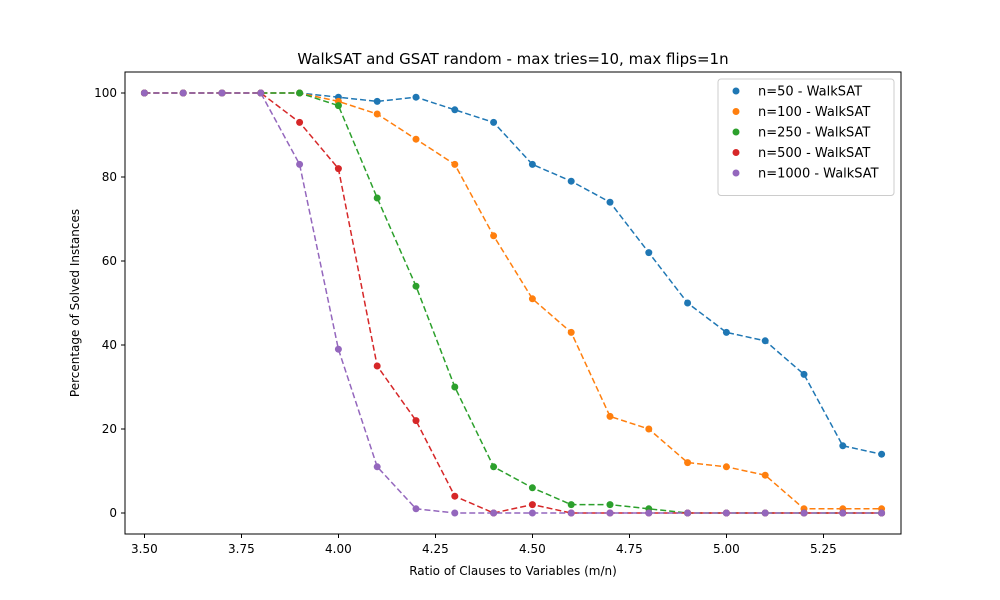 The width and height of the screenshot is (1000, 600). I want to click on x-axis-label: Ratio of Clauses to Variables (m/n), so click(513, 571).